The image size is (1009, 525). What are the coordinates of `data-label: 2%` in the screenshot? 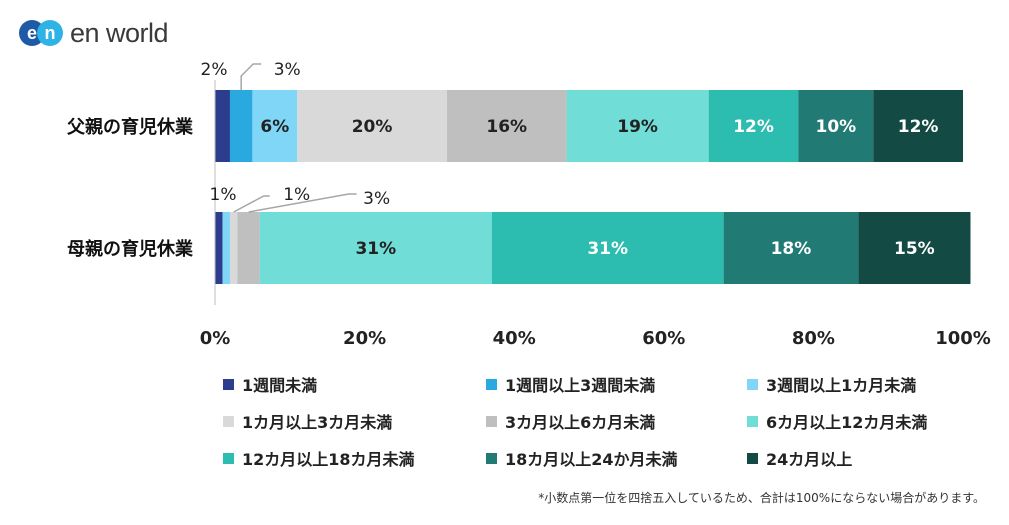 It's located at (214, 70).